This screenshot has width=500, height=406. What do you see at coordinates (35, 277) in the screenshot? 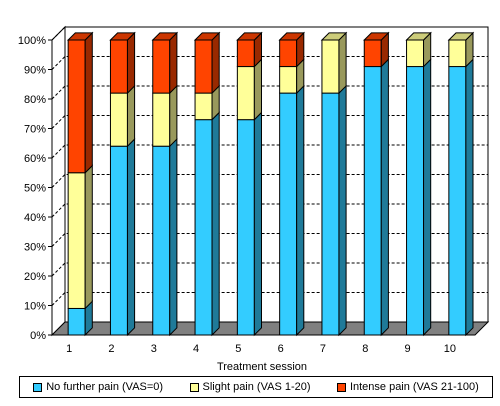
I see `y-tick-label: 20%` at bounding box center [35, 277].